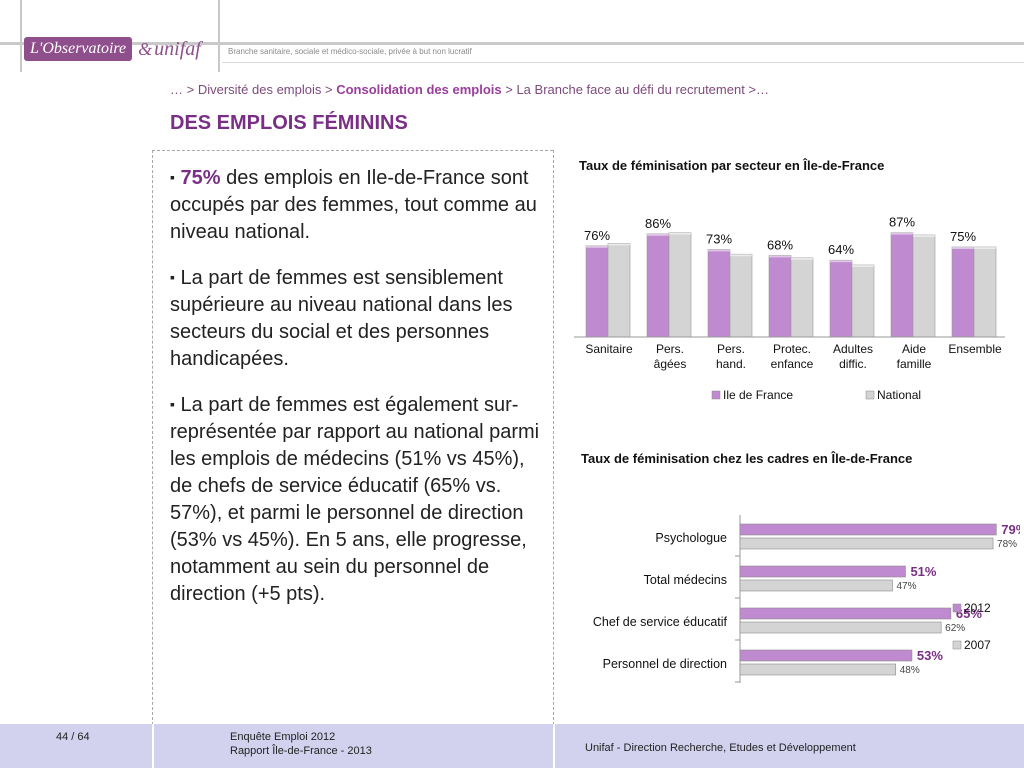 The width and height of the screenshot is (1024, 768). I want to click on category-label: hand., so click(731, 364).